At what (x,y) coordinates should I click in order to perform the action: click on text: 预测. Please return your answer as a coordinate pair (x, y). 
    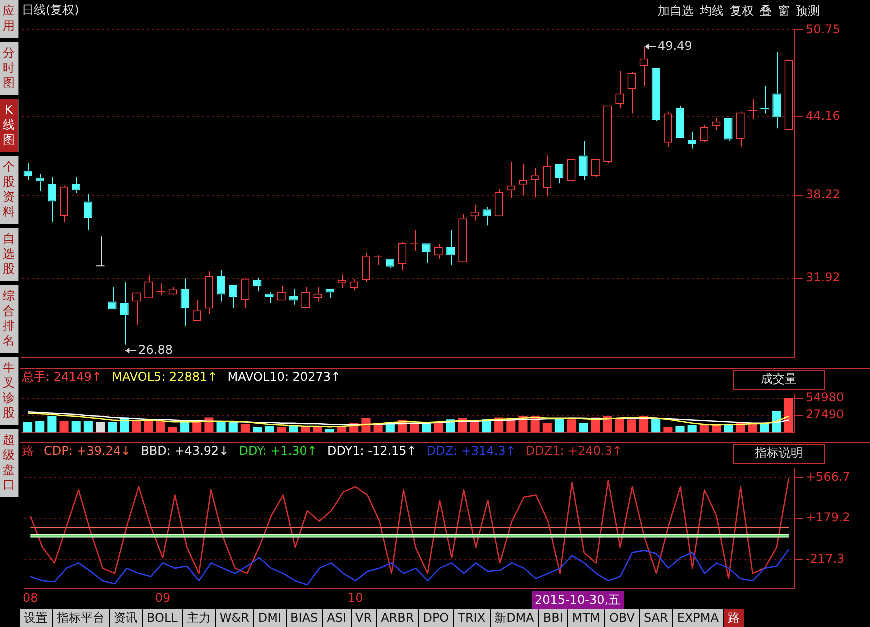
    Looking at the image, I should click on (808, 11).